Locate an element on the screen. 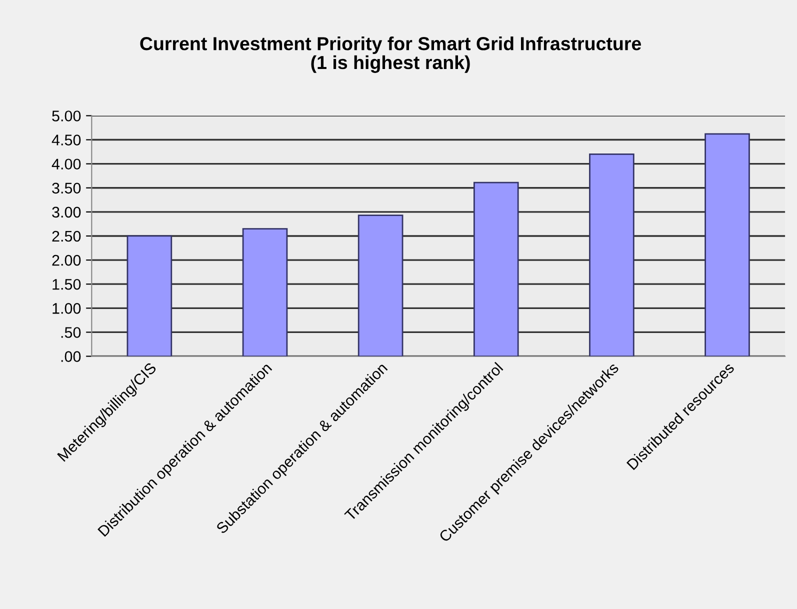  y-tick-label: 2.00 is located at coordinates (66, 260).